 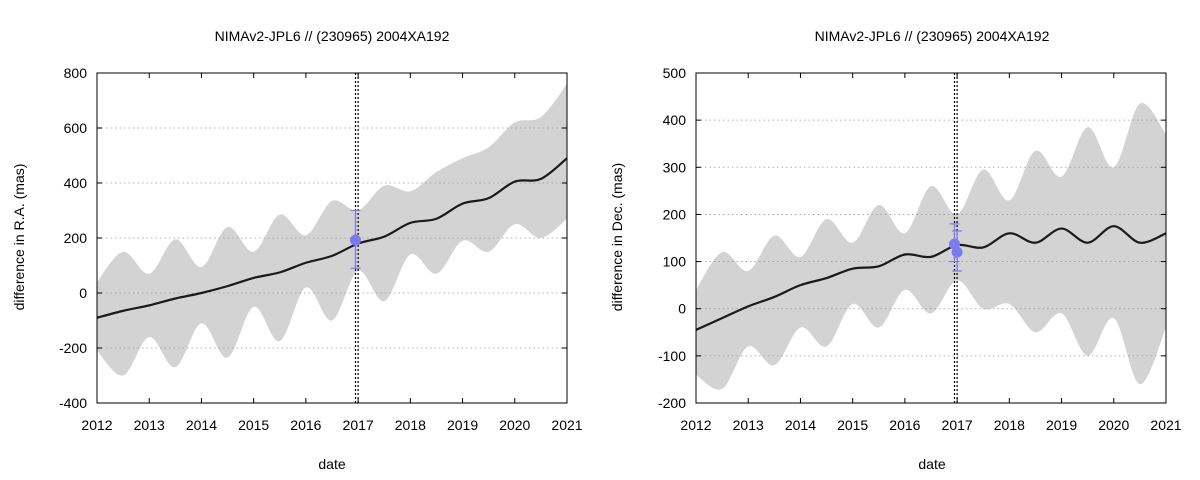 What do you see at coordinates (675, 73) in the screenshot?
I see `y-tick-label: 500` at bounding box center [675, 73].